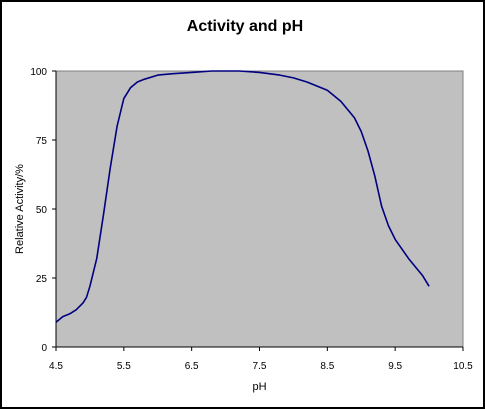 The height and width of the screenshot is (409, 485). I want to click on x-tick-label: 4.5, so click(56, 366).